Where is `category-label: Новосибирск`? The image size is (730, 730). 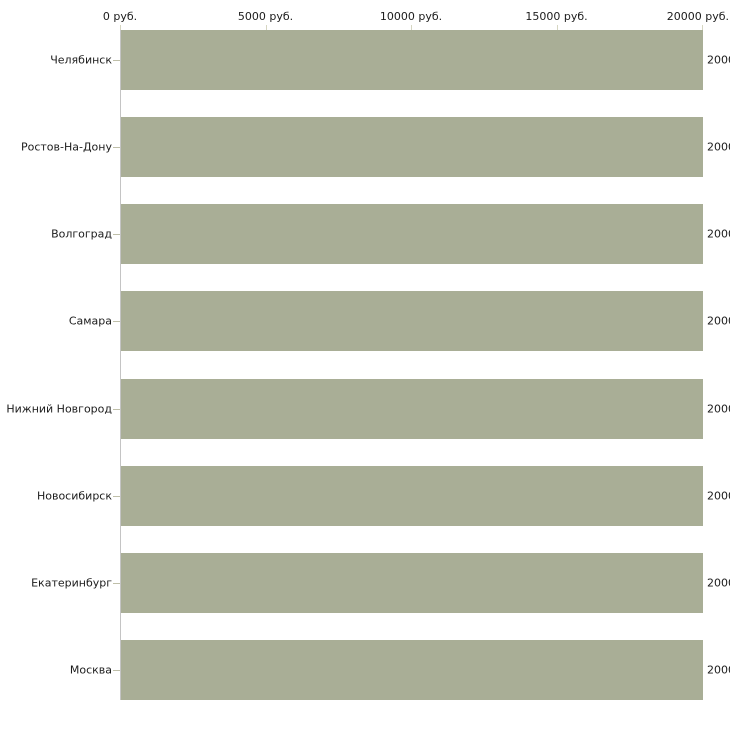
category-label: Новосибирск is located at coordinates (74, 496).